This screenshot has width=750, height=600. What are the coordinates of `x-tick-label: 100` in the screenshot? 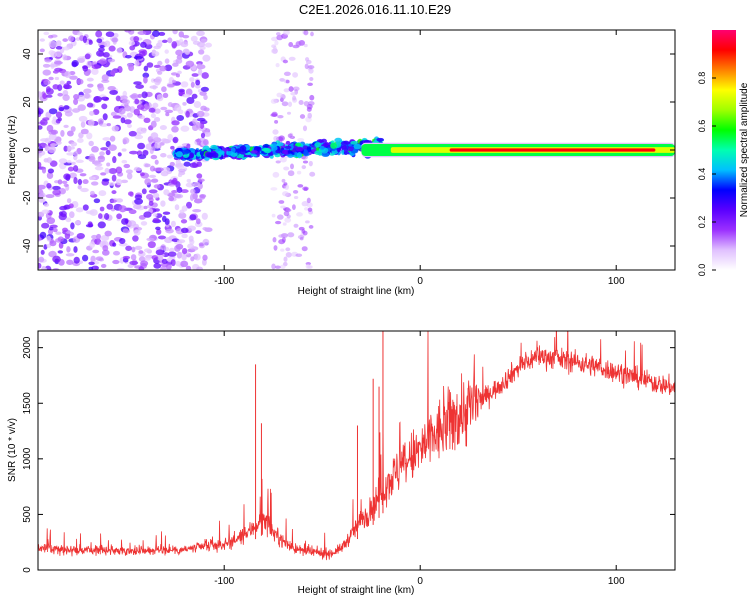 It's located at (616, 281).